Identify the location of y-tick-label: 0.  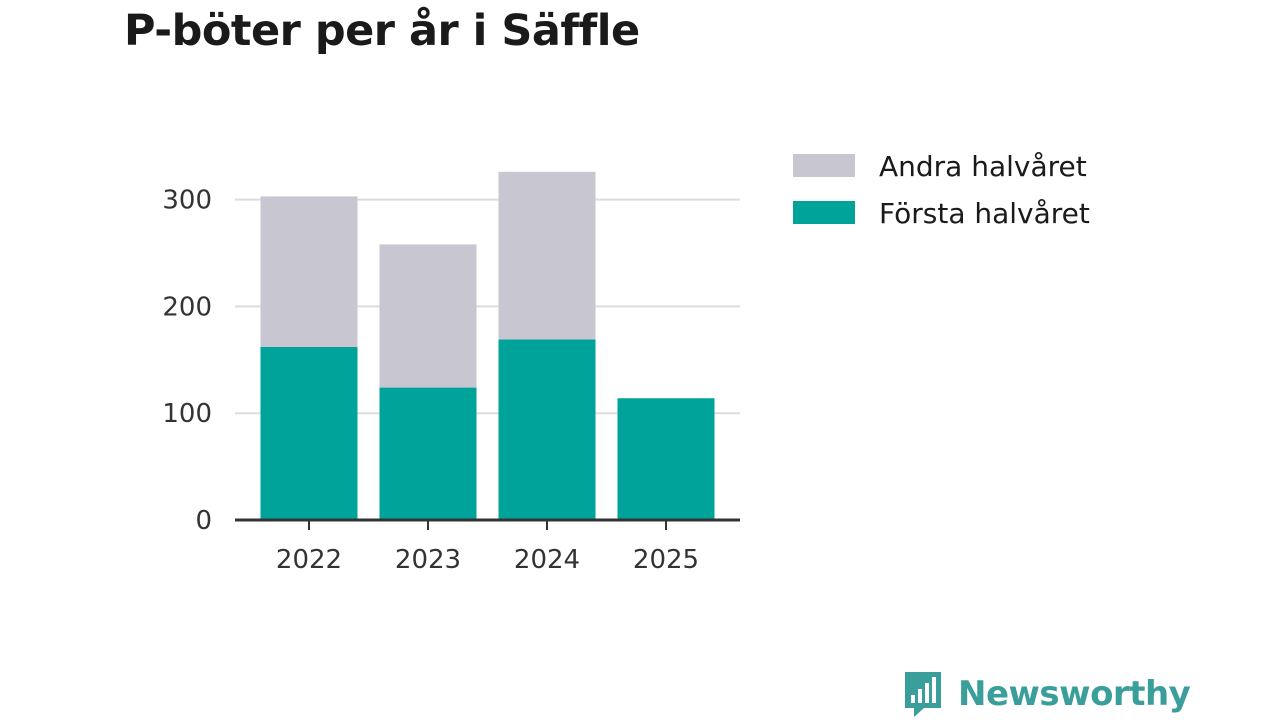
(203, 521).